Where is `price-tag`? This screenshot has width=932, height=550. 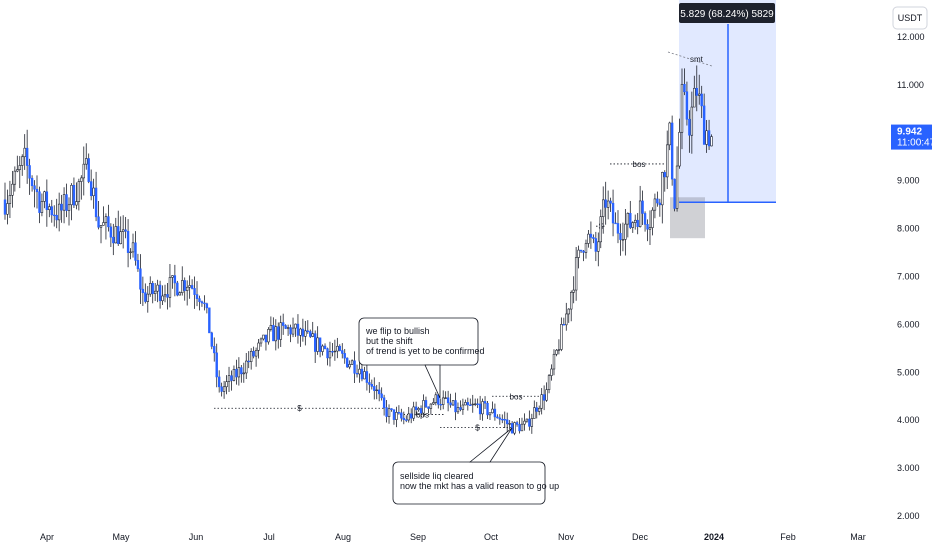
price-tag is located at coordinates (911, 137).